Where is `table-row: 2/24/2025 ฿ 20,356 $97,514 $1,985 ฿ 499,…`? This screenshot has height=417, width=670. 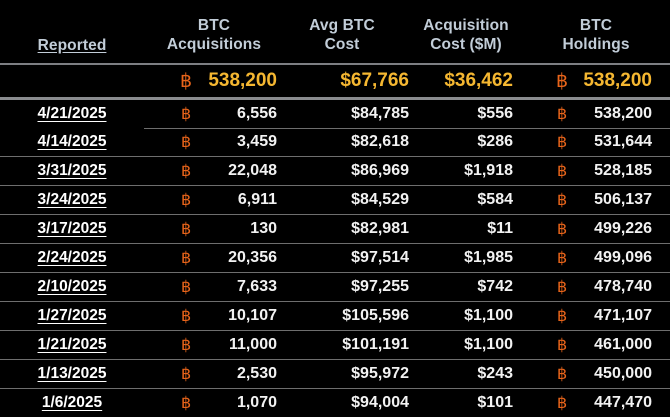
table-row: 2/24/2025 ฿ 20,356 $97,514 $1,985 ฿ 499,… is located at coordinates (335, 258).